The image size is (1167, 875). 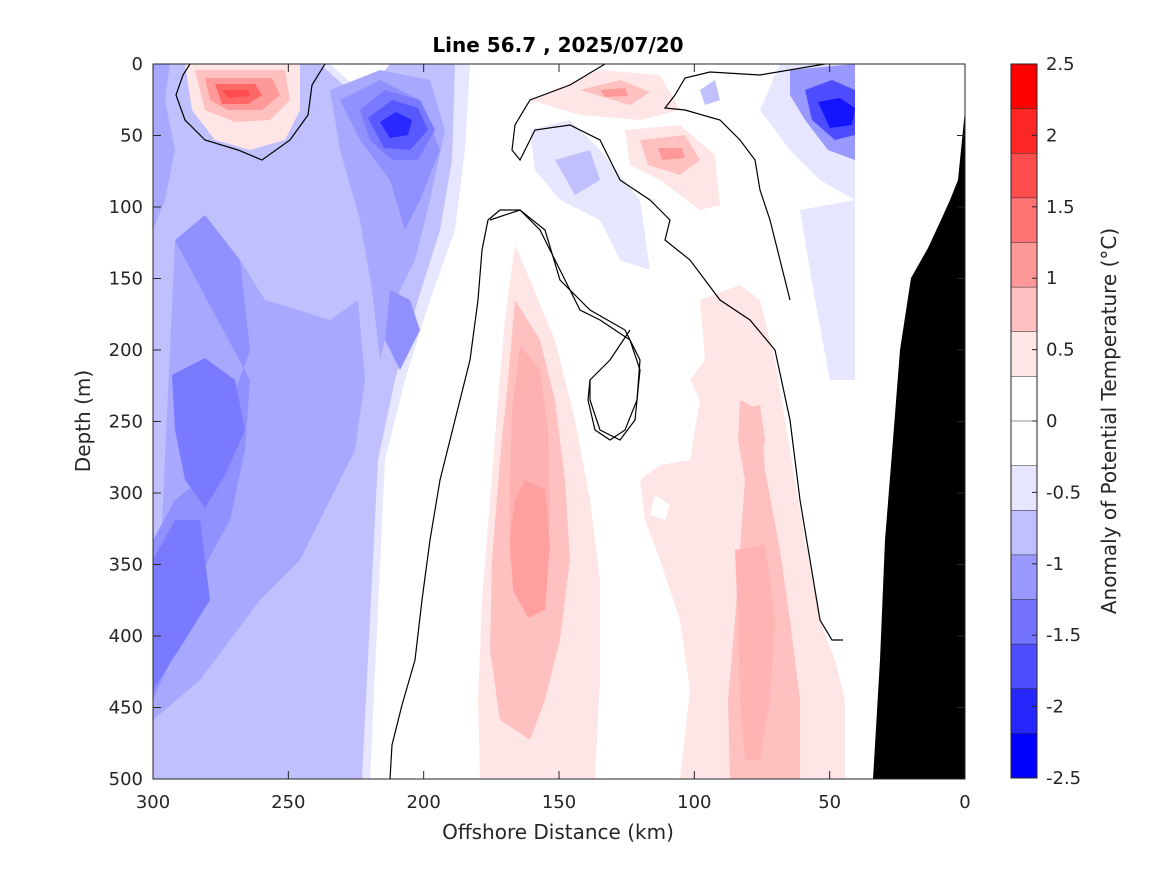 What do you see at coordinates (1109, 421) in the screenshot?
I see `colorbar-label: Anomaly of Potential Temperature (°C)` at bounding box center [1109, 421].